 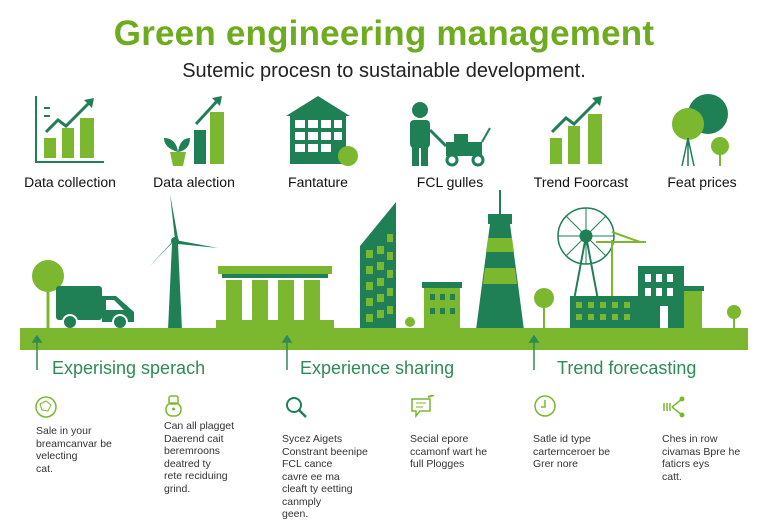 I want to click on factory-complex, so click(x=637, y=298).